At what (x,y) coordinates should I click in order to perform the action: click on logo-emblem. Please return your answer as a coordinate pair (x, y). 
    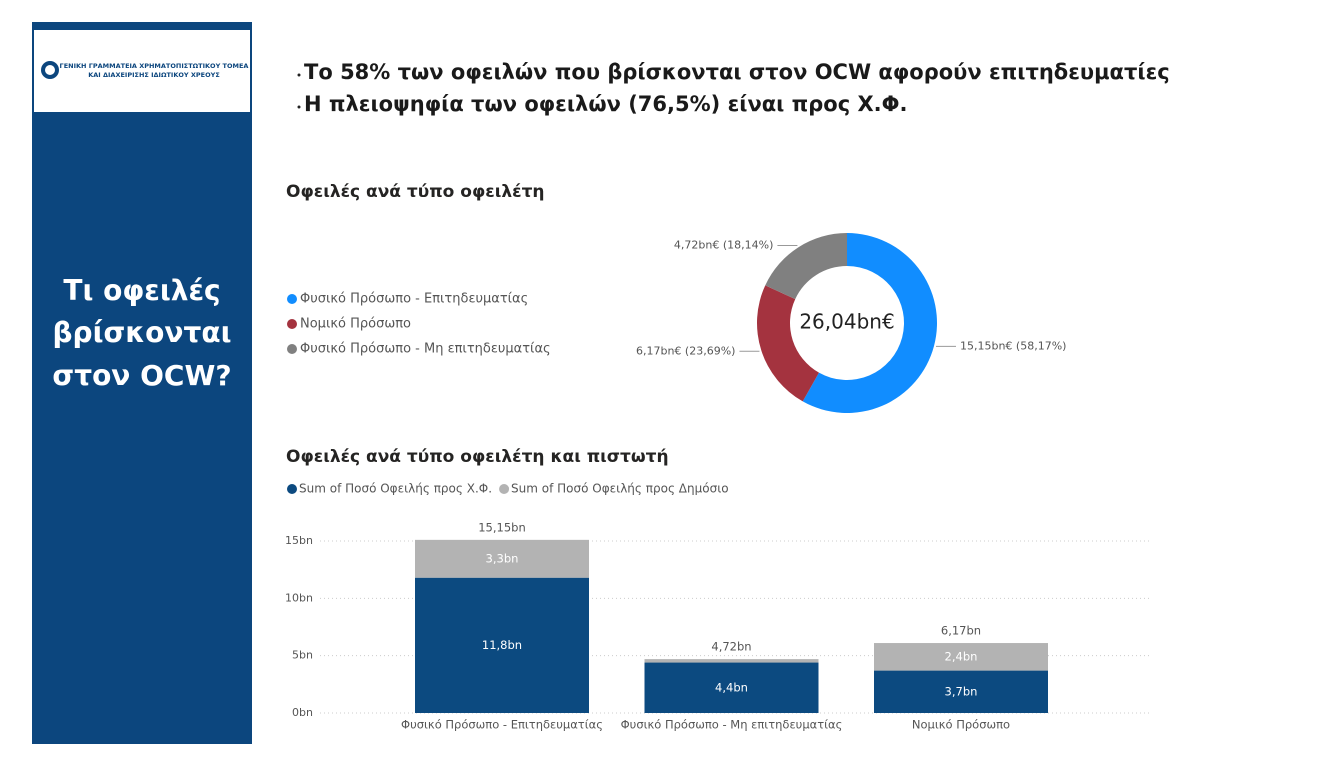
    Looking at the image, I should click on (50, 70).